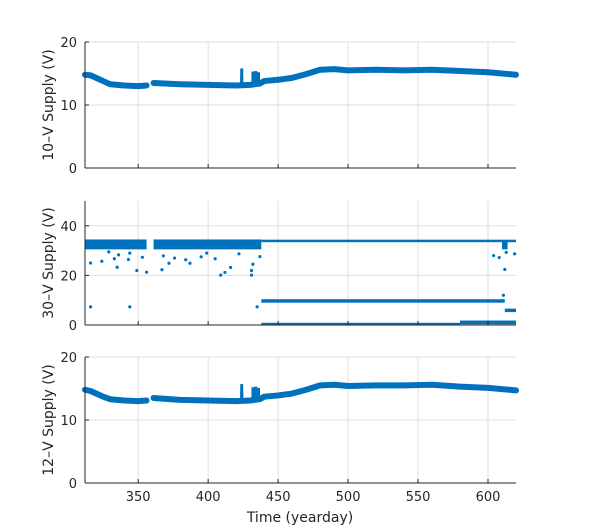  Describe the element at coordinates (68, 227) in the screenshot. I see `y-tick-label: 40` at that location.